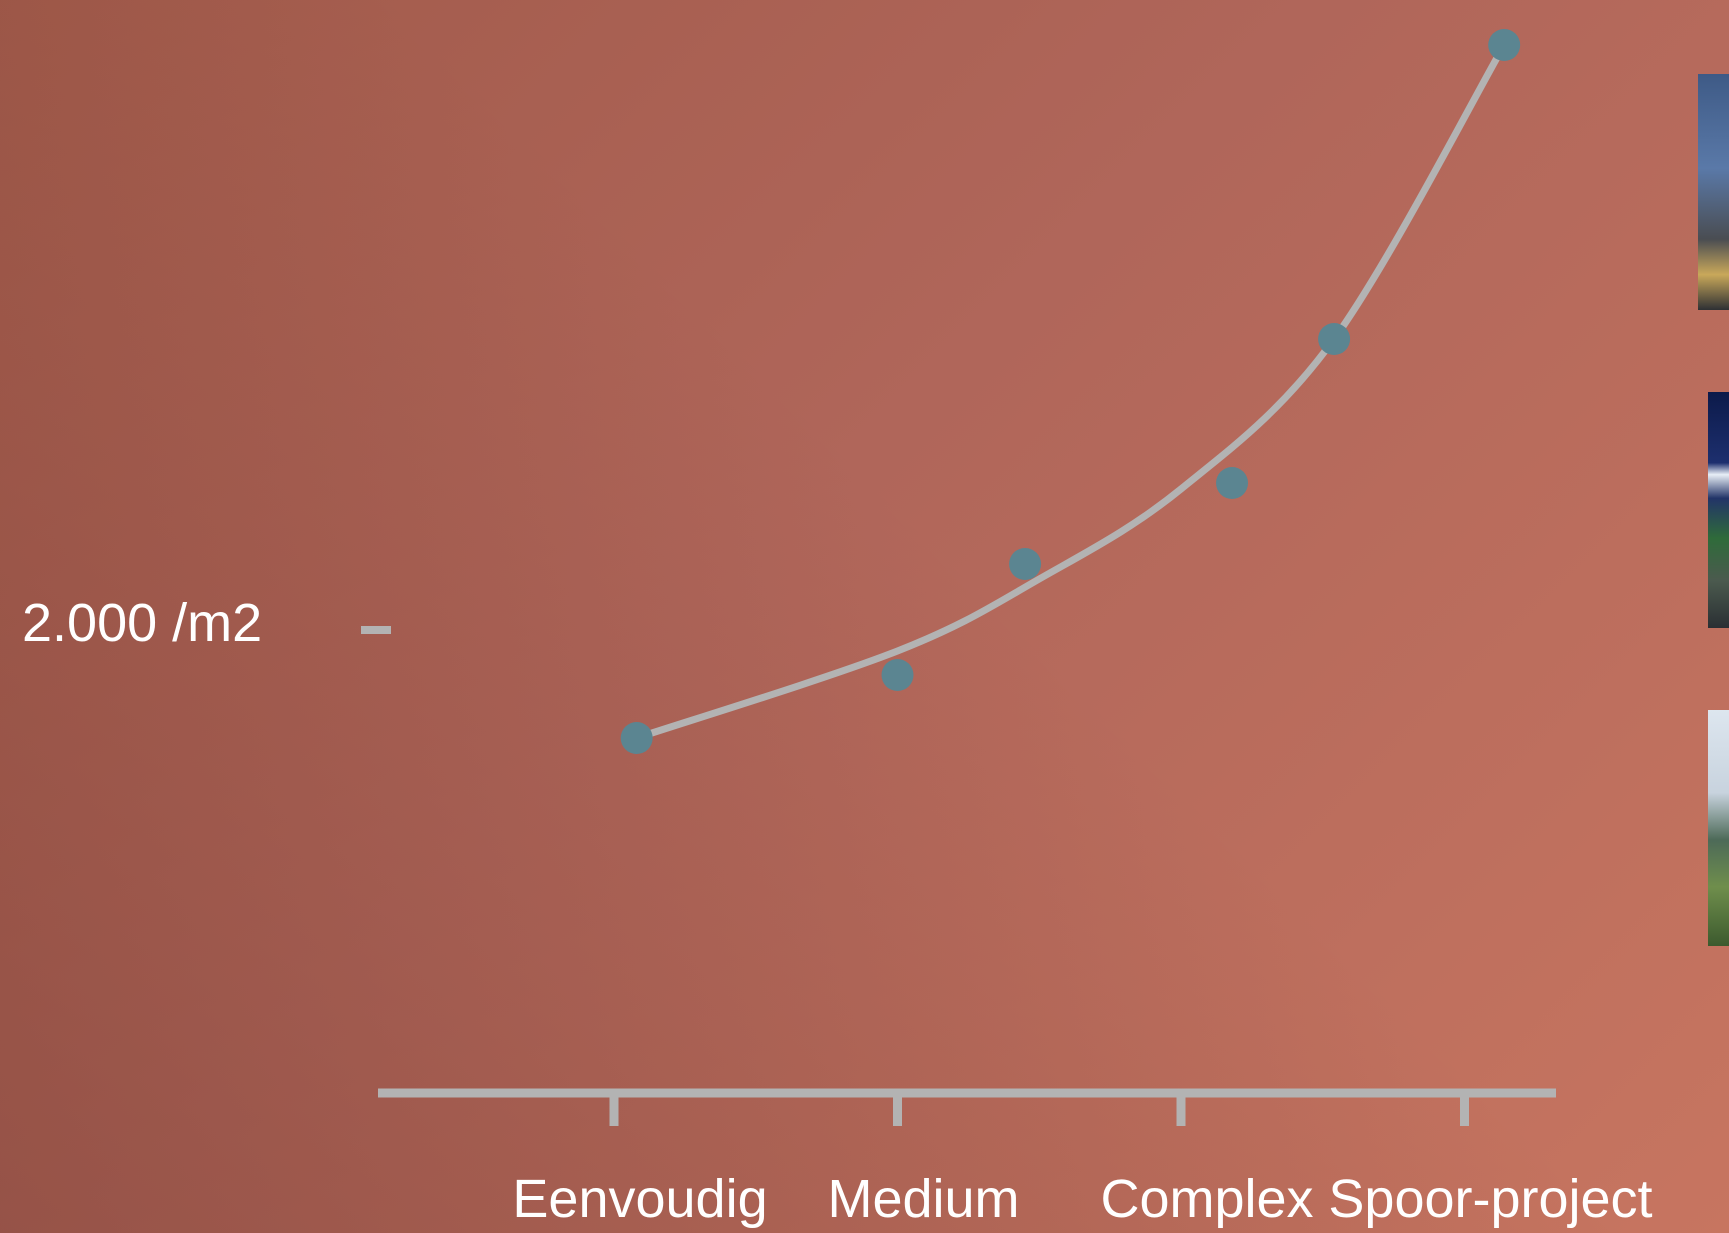 Image resolution: width=1729 pixels, height=1233 pixels. I want to click on rail-yard-photo, so click(1713, 192).